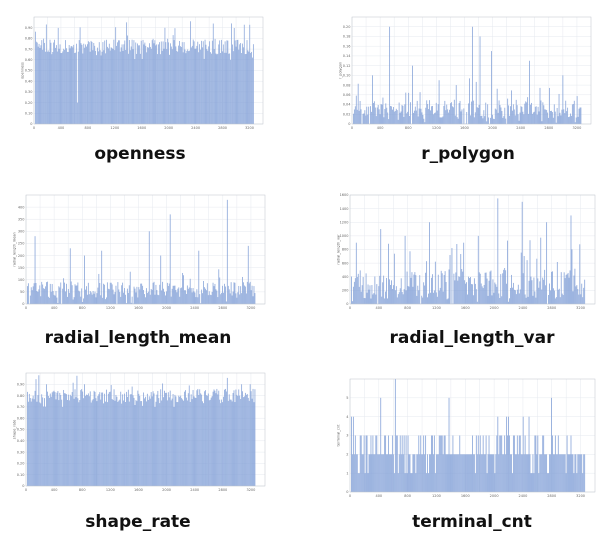 The height and width of the screenshot is (542, 610). What do you see at coordinates (29, 103) in the screenshot?
I see `y-tick-label: 0.20` at bounding box center [29, 103].